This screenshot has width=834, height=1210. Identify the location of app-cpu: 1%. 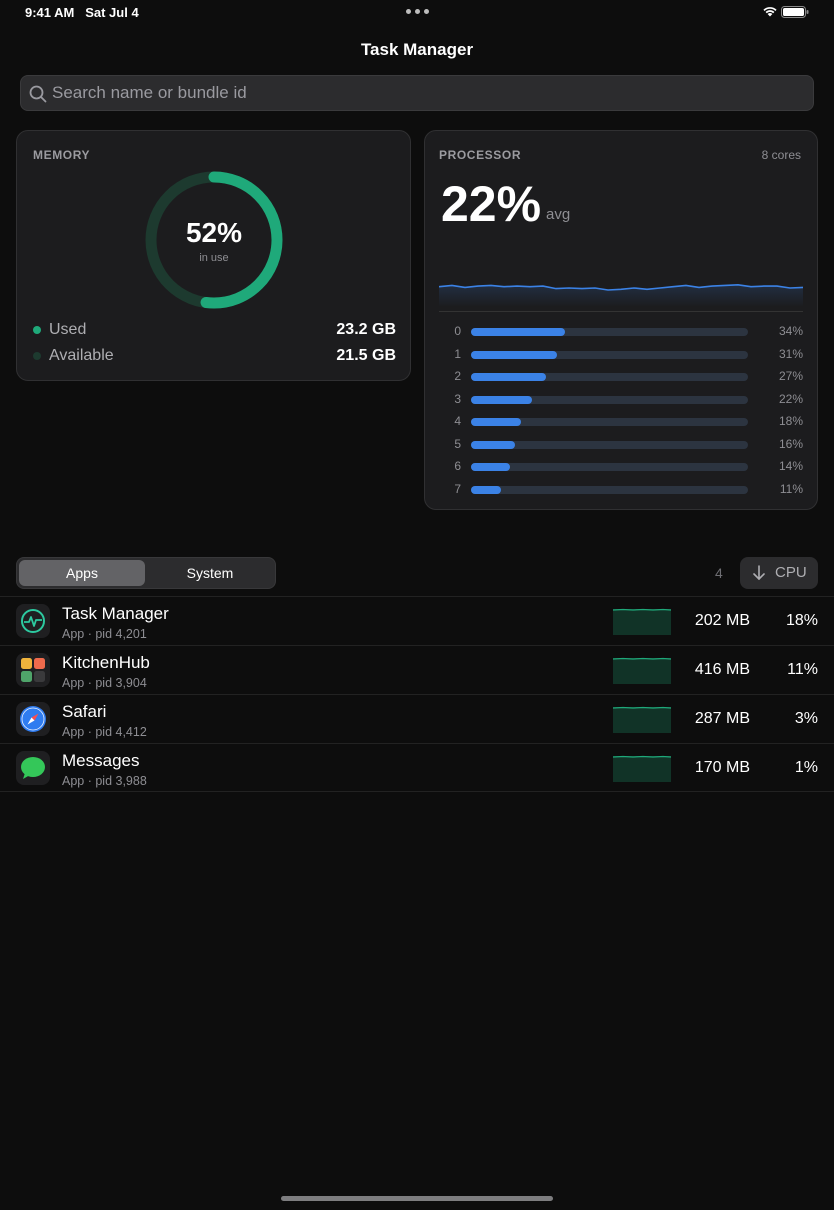
(806, 767).